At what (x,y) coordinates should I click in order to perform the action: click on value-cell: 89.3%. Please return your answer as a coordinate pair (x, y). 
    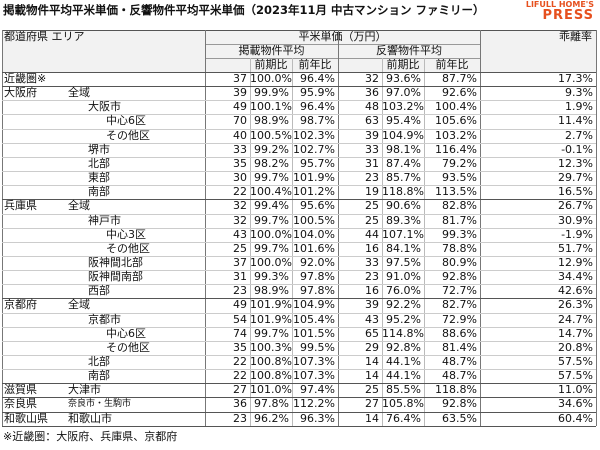
    Looking at the image, I should click on (403, 220).